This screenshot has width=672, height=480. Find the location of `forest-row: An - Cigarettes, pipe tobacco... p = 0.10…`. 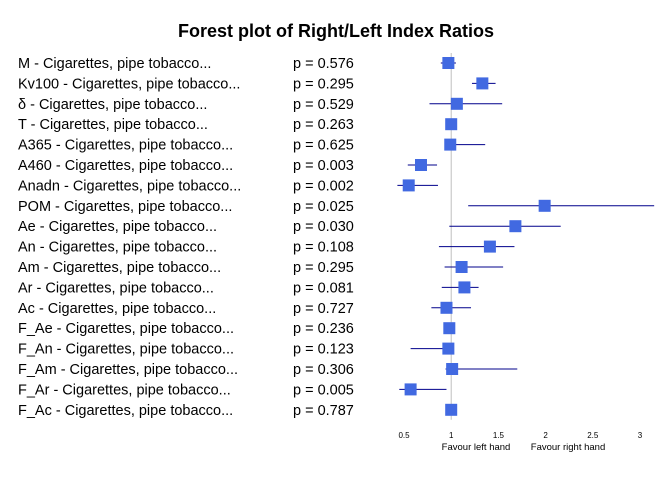

forest-row: An - Cigarettes, pipe tobacco... p = 0.10… is located at coordinates (266, 248).